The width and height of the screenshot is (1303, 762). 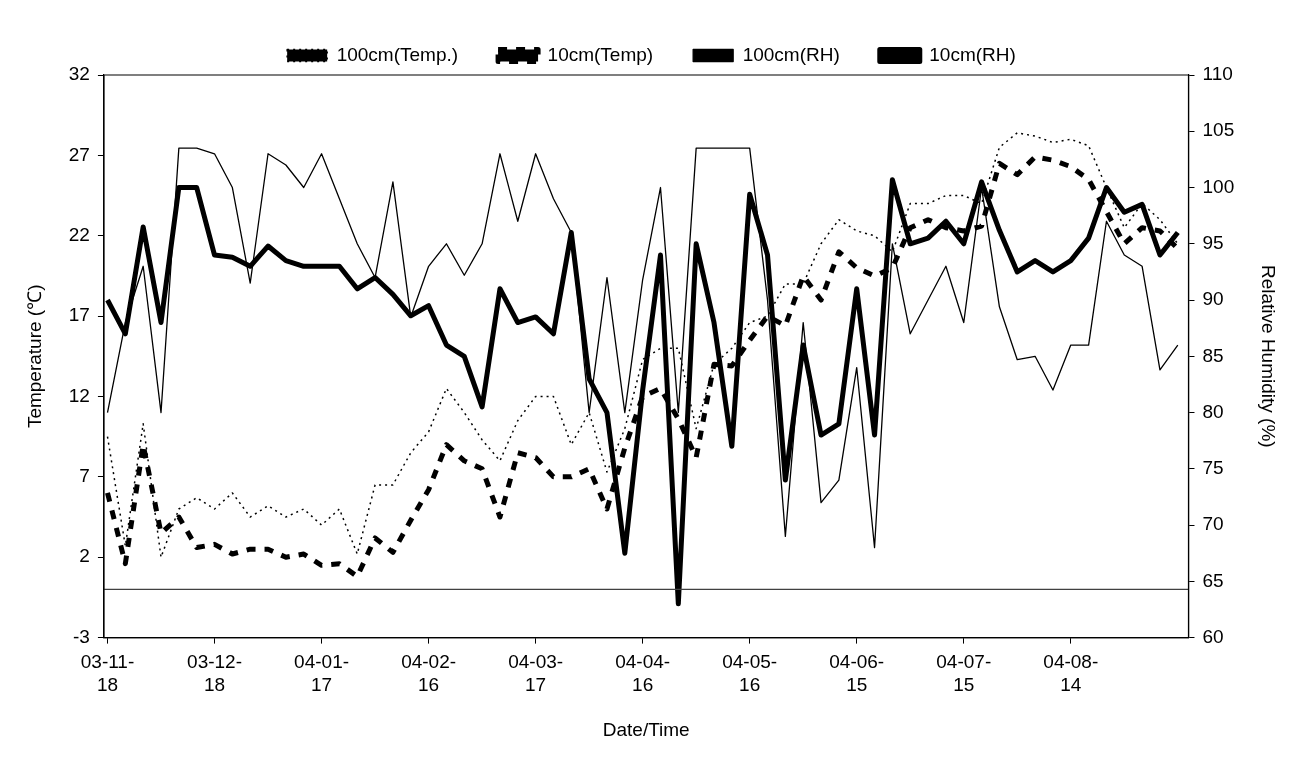 What do you see at coordinates (1213, 243) in the screenshot?
I see `y2-tick-label: 95` at bounding box center [1213, 243].